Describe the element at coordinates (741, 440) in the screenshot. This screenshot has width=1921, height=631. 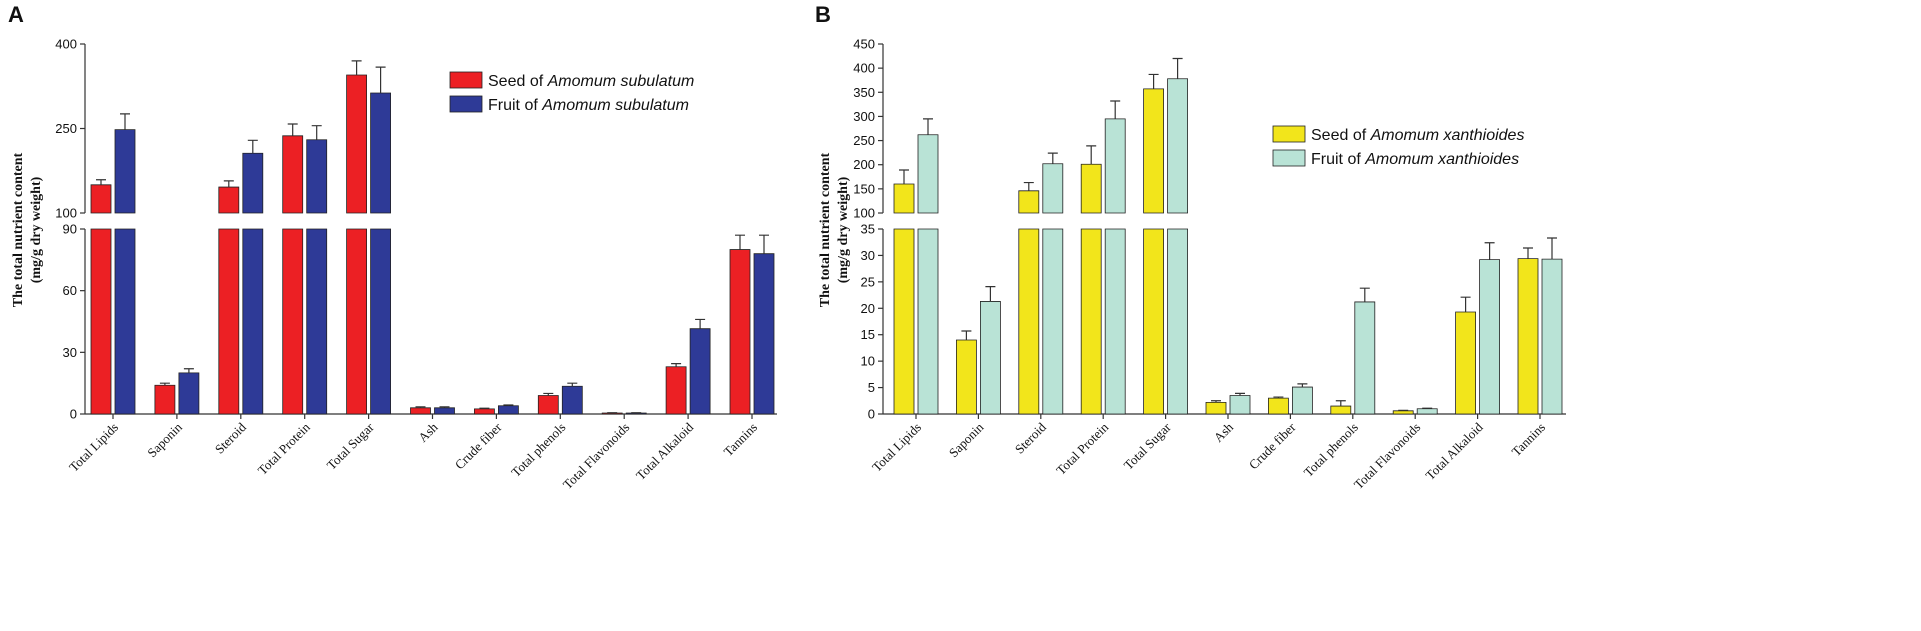
I see `x-tick-label: Tannins` at that location.